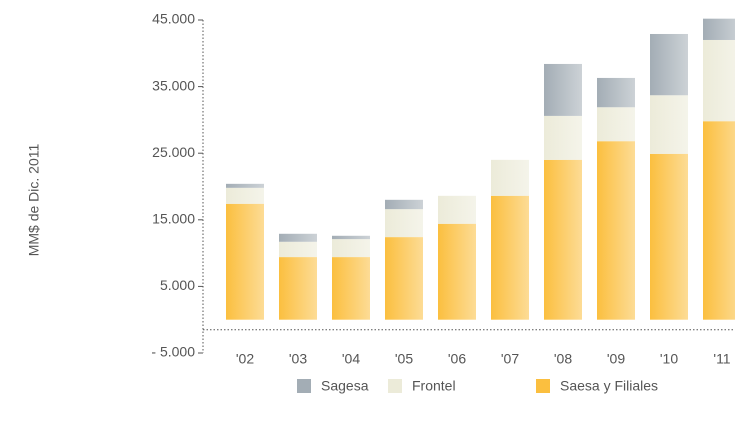  What do you see at coordinates (173, 219) in the screenshot?
I see `y-tick-label: 15.000` at bounding box center [173, 219].